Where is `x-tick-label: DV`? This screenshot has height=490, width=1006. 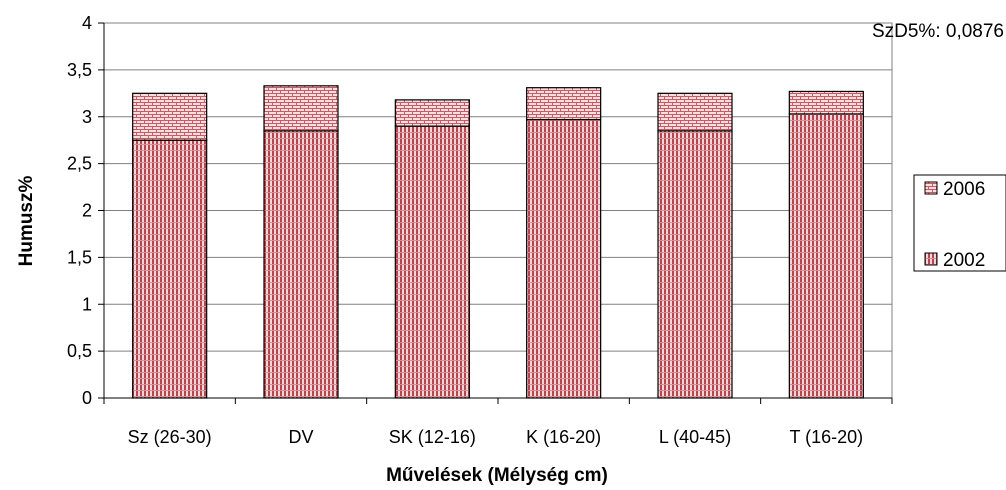
x-tick-label: DV is located at coordinates (300, 437).